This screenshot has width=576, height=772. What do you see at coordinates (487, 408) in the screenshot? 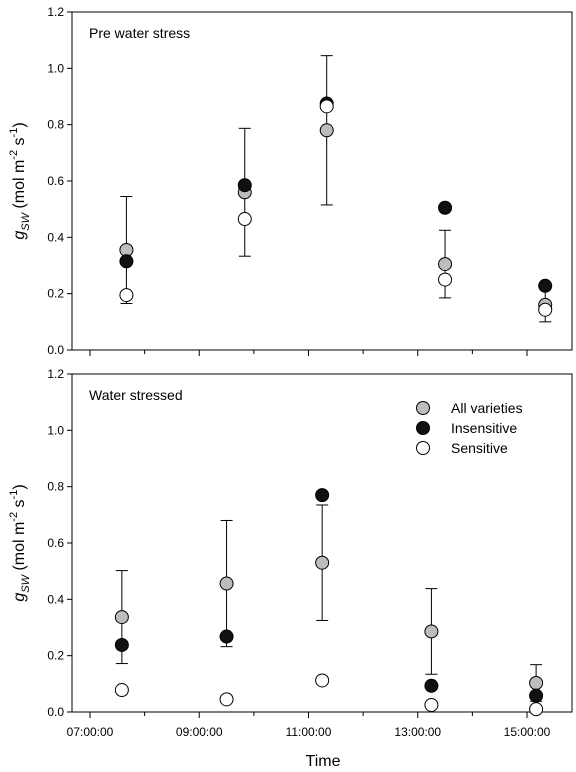
I see `legend-label: All varieties` at bounding box center [487, 408].